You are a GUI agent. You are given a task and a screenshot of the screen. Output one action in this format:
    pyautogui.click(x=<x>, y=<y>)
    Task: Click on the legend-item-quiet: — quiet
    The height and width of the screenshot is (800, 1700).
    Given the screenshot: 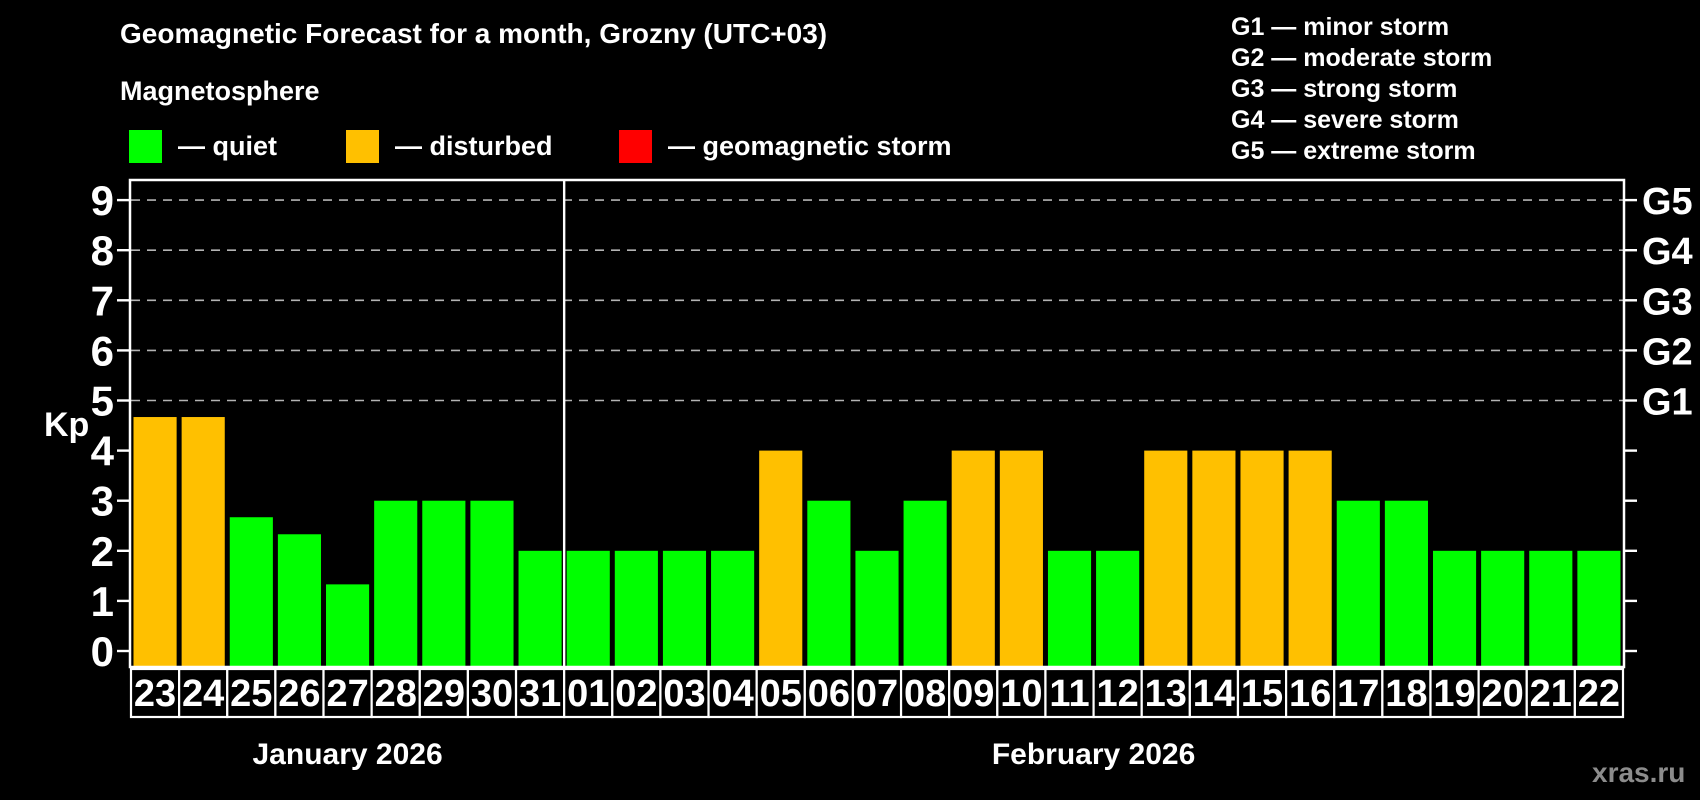 What is the action you would take?
    pyautogui.click(x=203, y=146)
    